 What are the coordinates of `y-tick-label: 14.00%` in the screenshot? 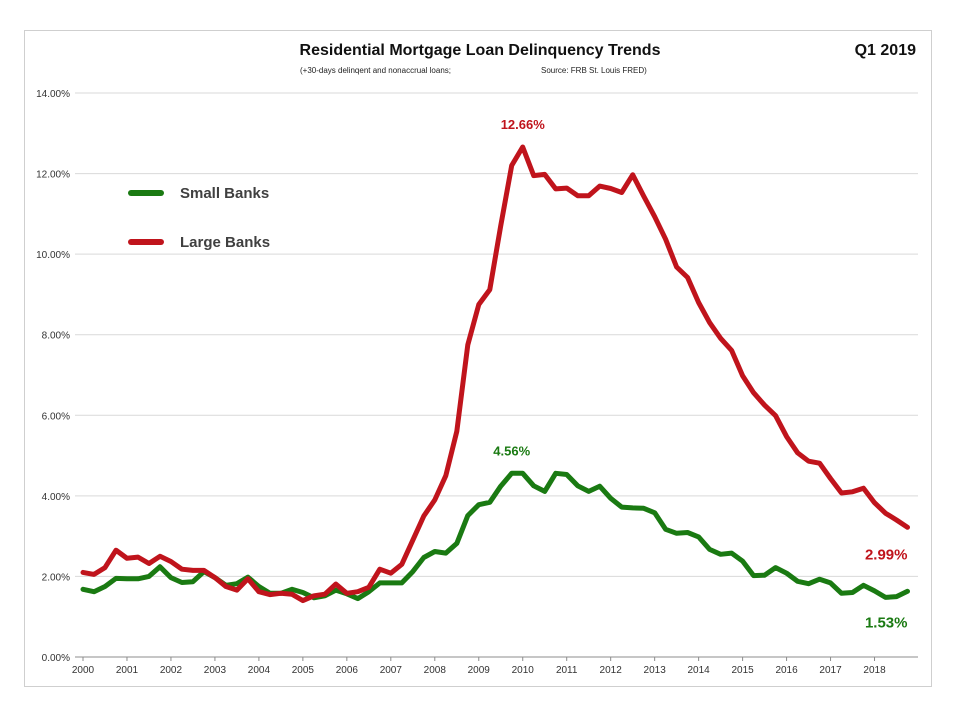 It's located at (53, 94).